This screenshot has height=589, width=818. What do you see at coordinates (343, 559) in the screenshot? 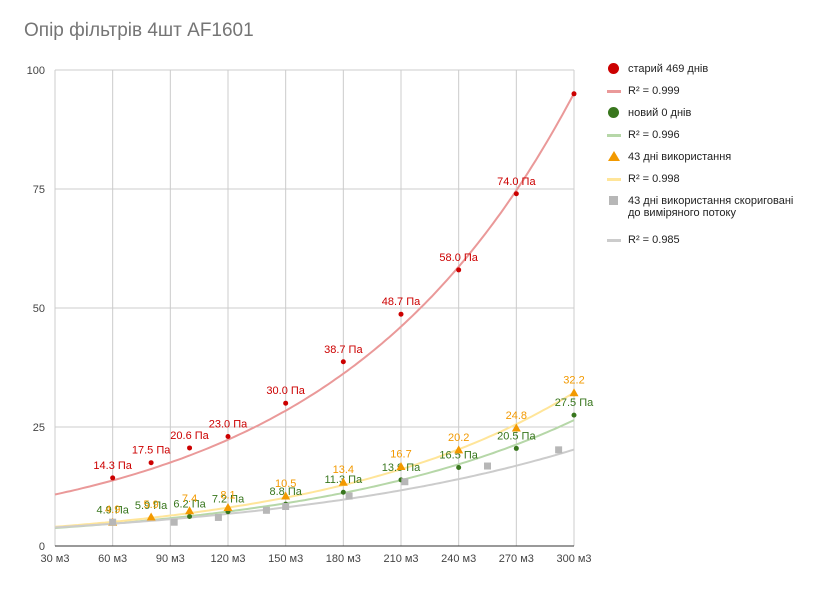
I see `x-tick-label: 180 м3` at bounding box center [343, 559].